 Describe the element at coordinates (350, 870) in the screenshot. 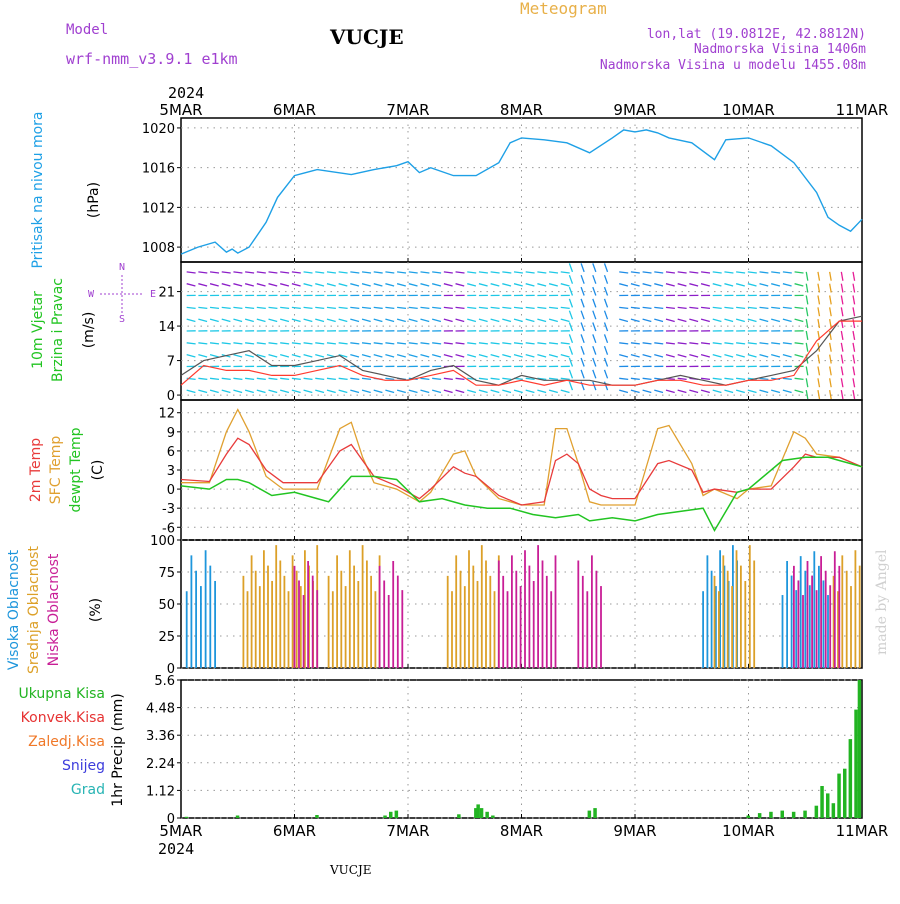

I see `footer-station: VUCJE` at that location.